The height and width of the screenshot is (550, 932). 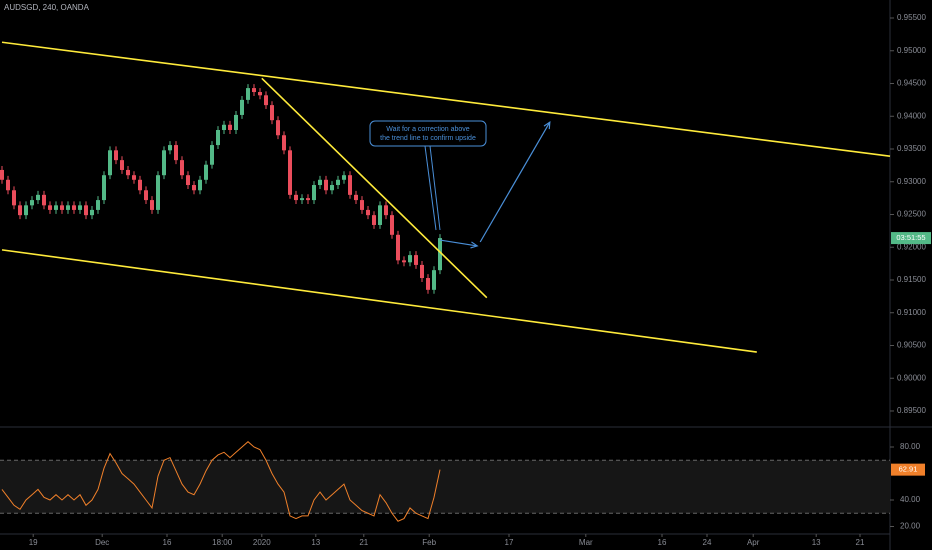 What do you see at coordinates (911, 50) in the screenshot?
I see `y-tick-label: 0.95000` at bounding box center [911, 50].